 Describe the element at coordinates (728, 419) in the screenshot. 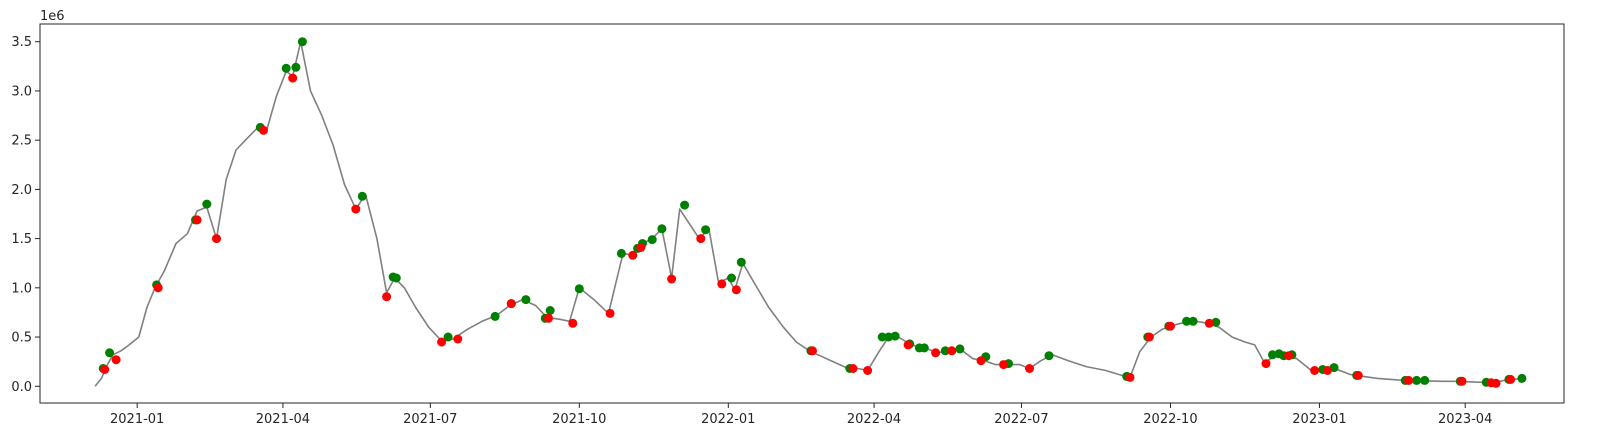

I see `x-tick-label: 2022-01` at that location.